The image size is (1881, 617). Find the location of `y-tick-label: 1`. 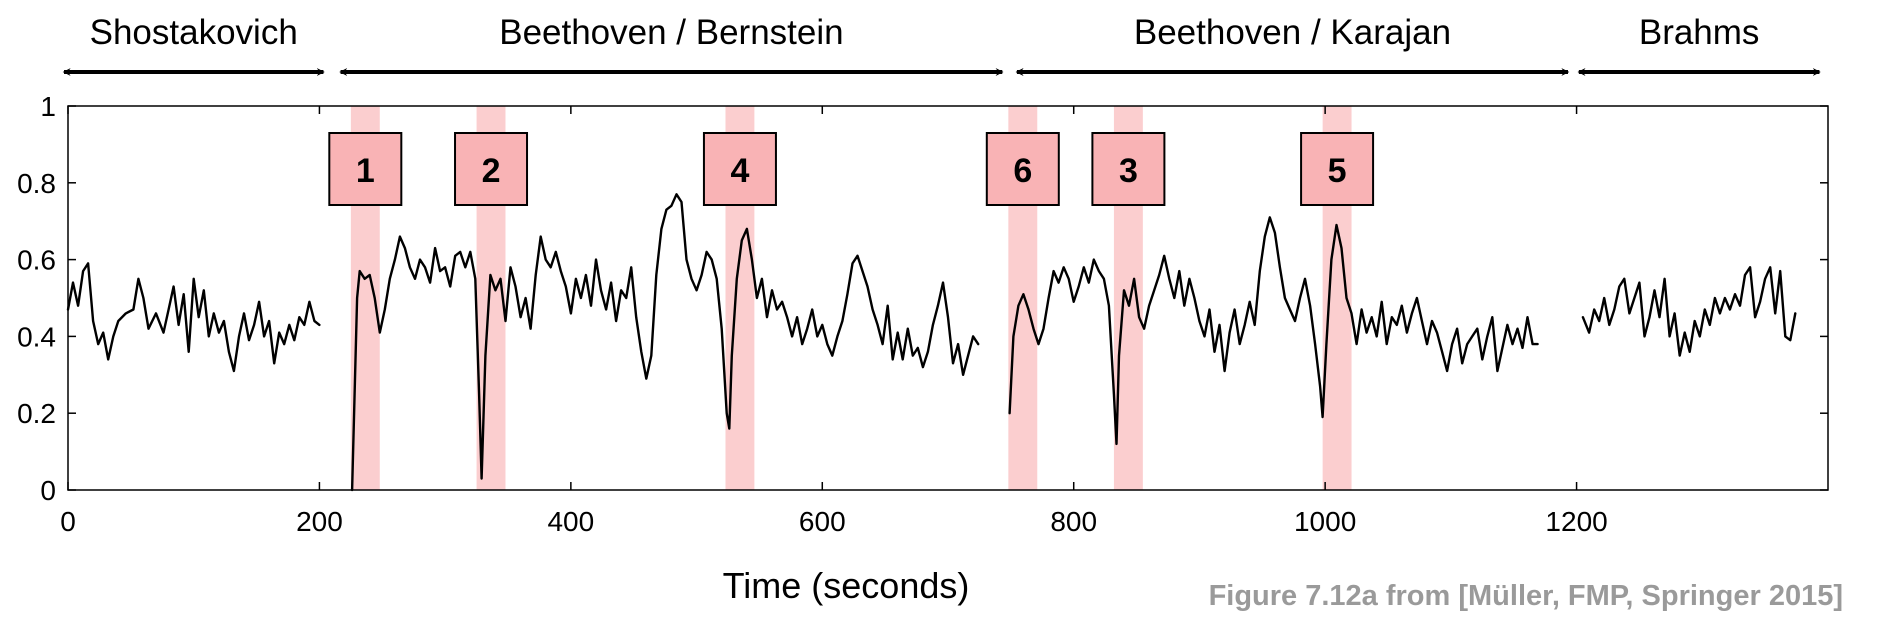

y-tick-label: 1 is located at coordinates (48, 106).